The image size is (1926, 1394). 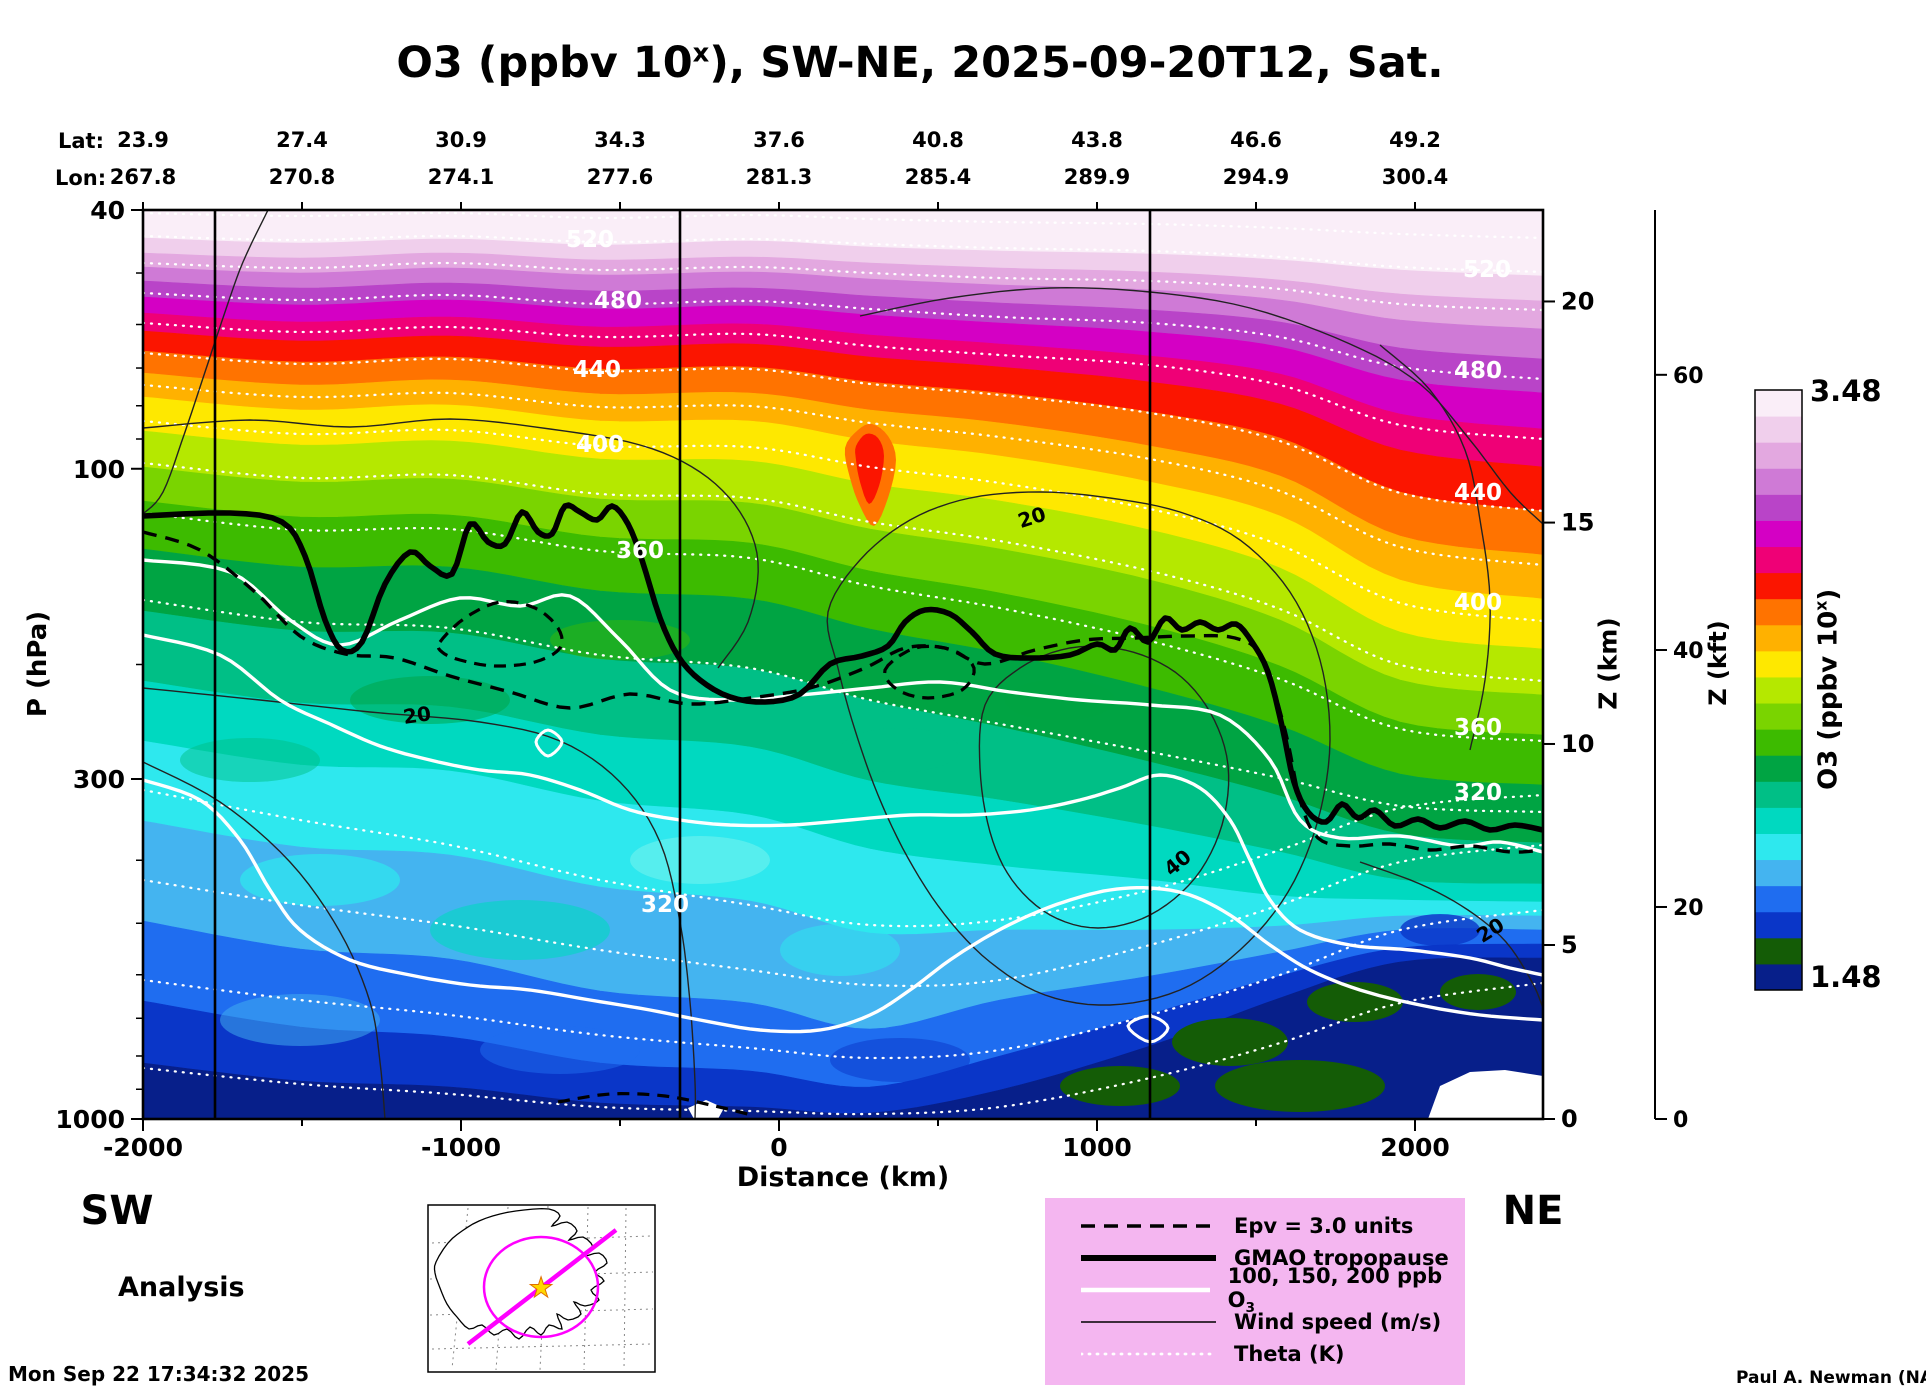 What do you see at coordinates (1338, 1322) in the screenshot?
I see `legend-item-label: Wind speed (m/s)` at bounding box center [1338, 1322].